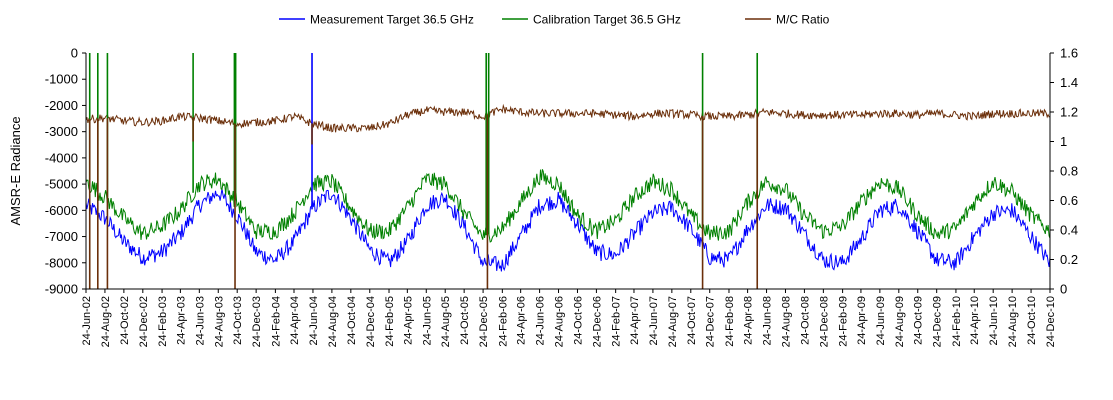 This screenshot has height=400, width=1113. I want to click on x-tick-label: 24-Dec-07, so click(711, 321).